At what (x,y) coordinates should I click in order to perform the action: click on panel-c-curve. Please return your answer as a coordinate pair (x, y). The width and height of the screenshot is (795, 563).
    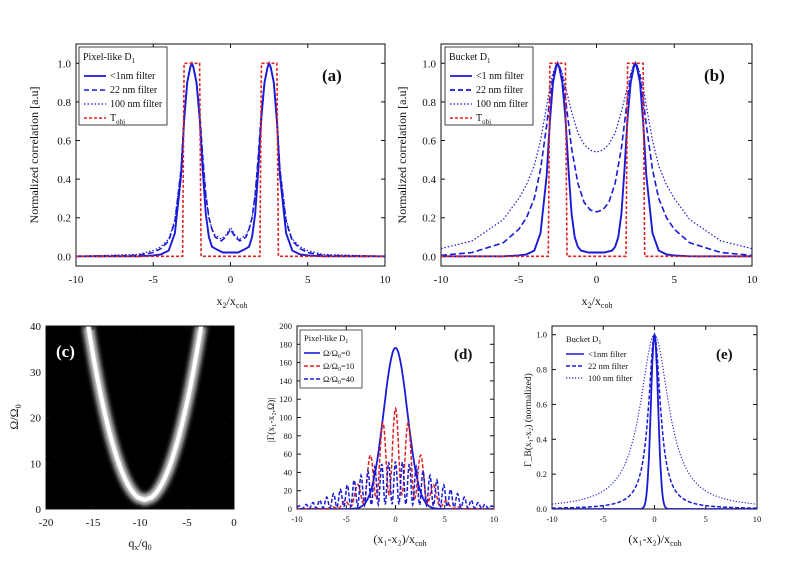
    Looking at the image, I should click on (144, 416).